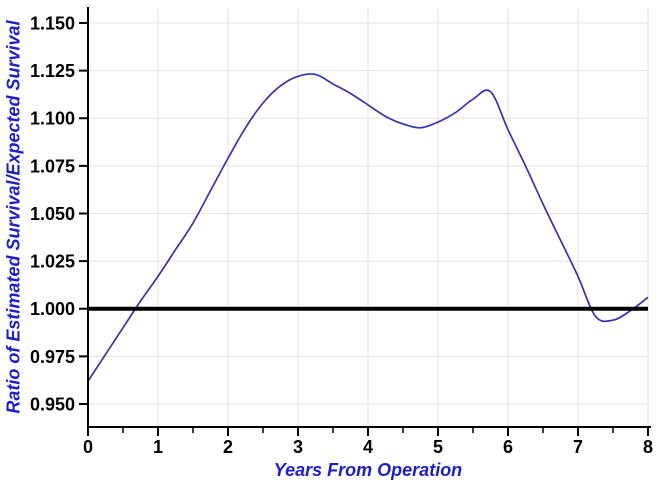 This screenshot has width=658, height=490. I want to click on y-tick-label: 1.125, so click(52, 71).